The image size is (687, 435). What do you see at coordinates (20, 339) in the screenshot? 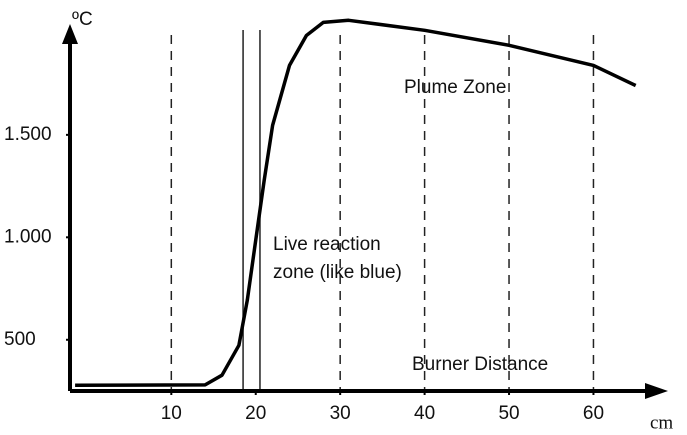
I see `y-tick-label: 500` at bounding box center [20, 339].